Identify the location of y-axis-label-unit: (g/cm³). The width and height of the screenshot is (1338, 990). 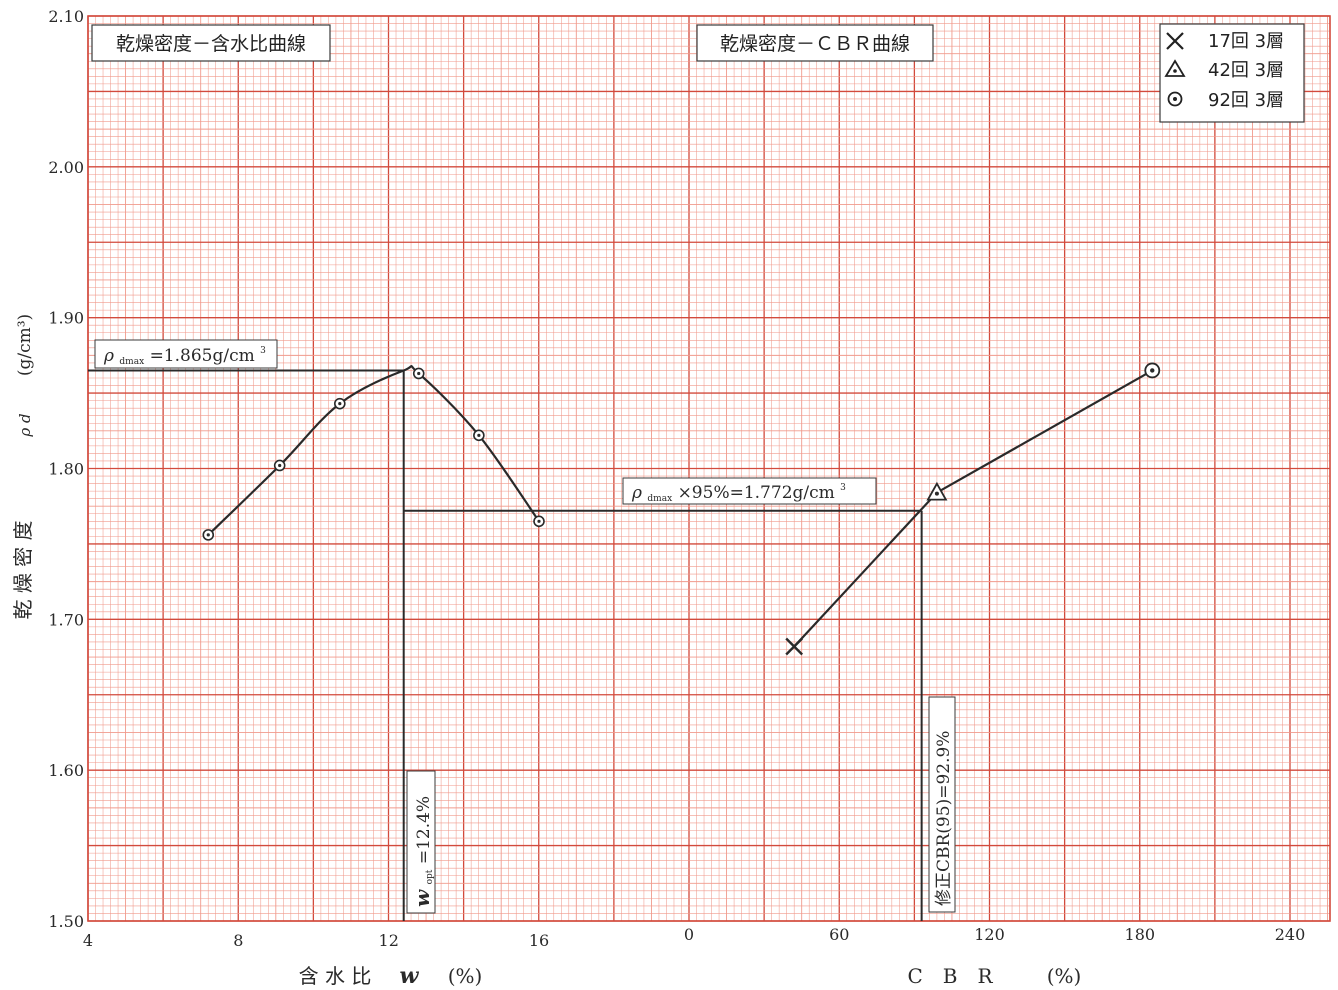
(25, 345).